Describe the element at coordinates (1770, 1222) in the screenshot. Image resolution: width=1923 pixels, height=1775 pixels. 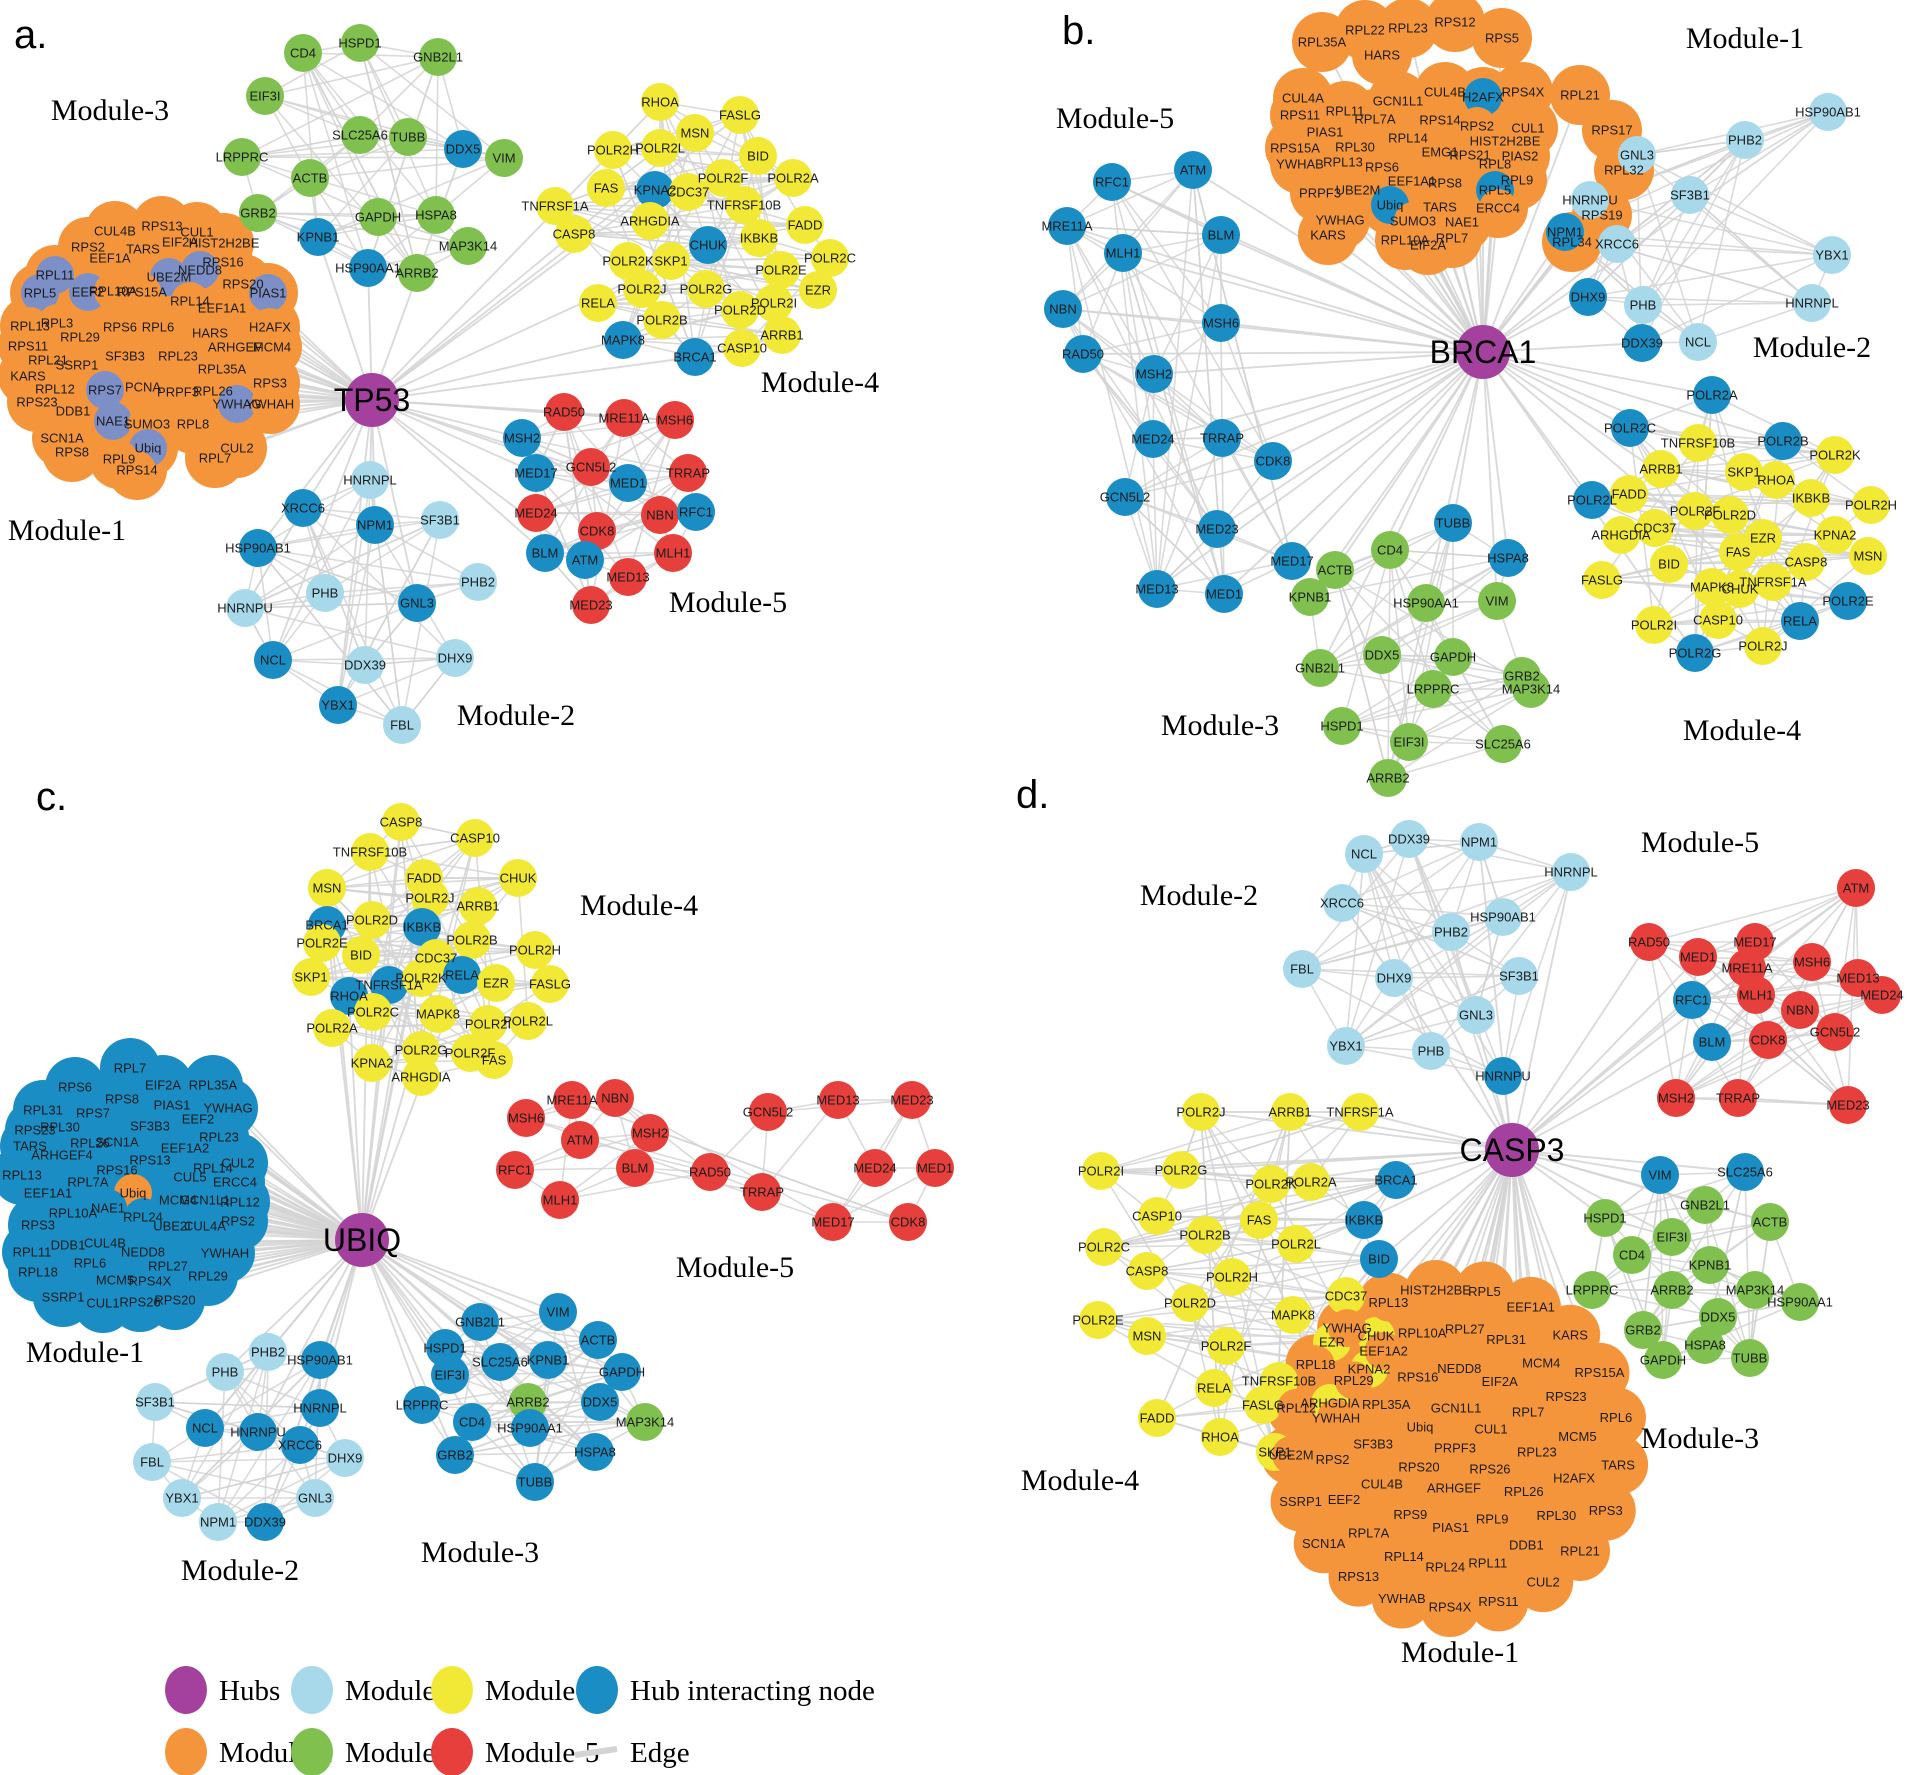
I see `node-ACTB` at that location.